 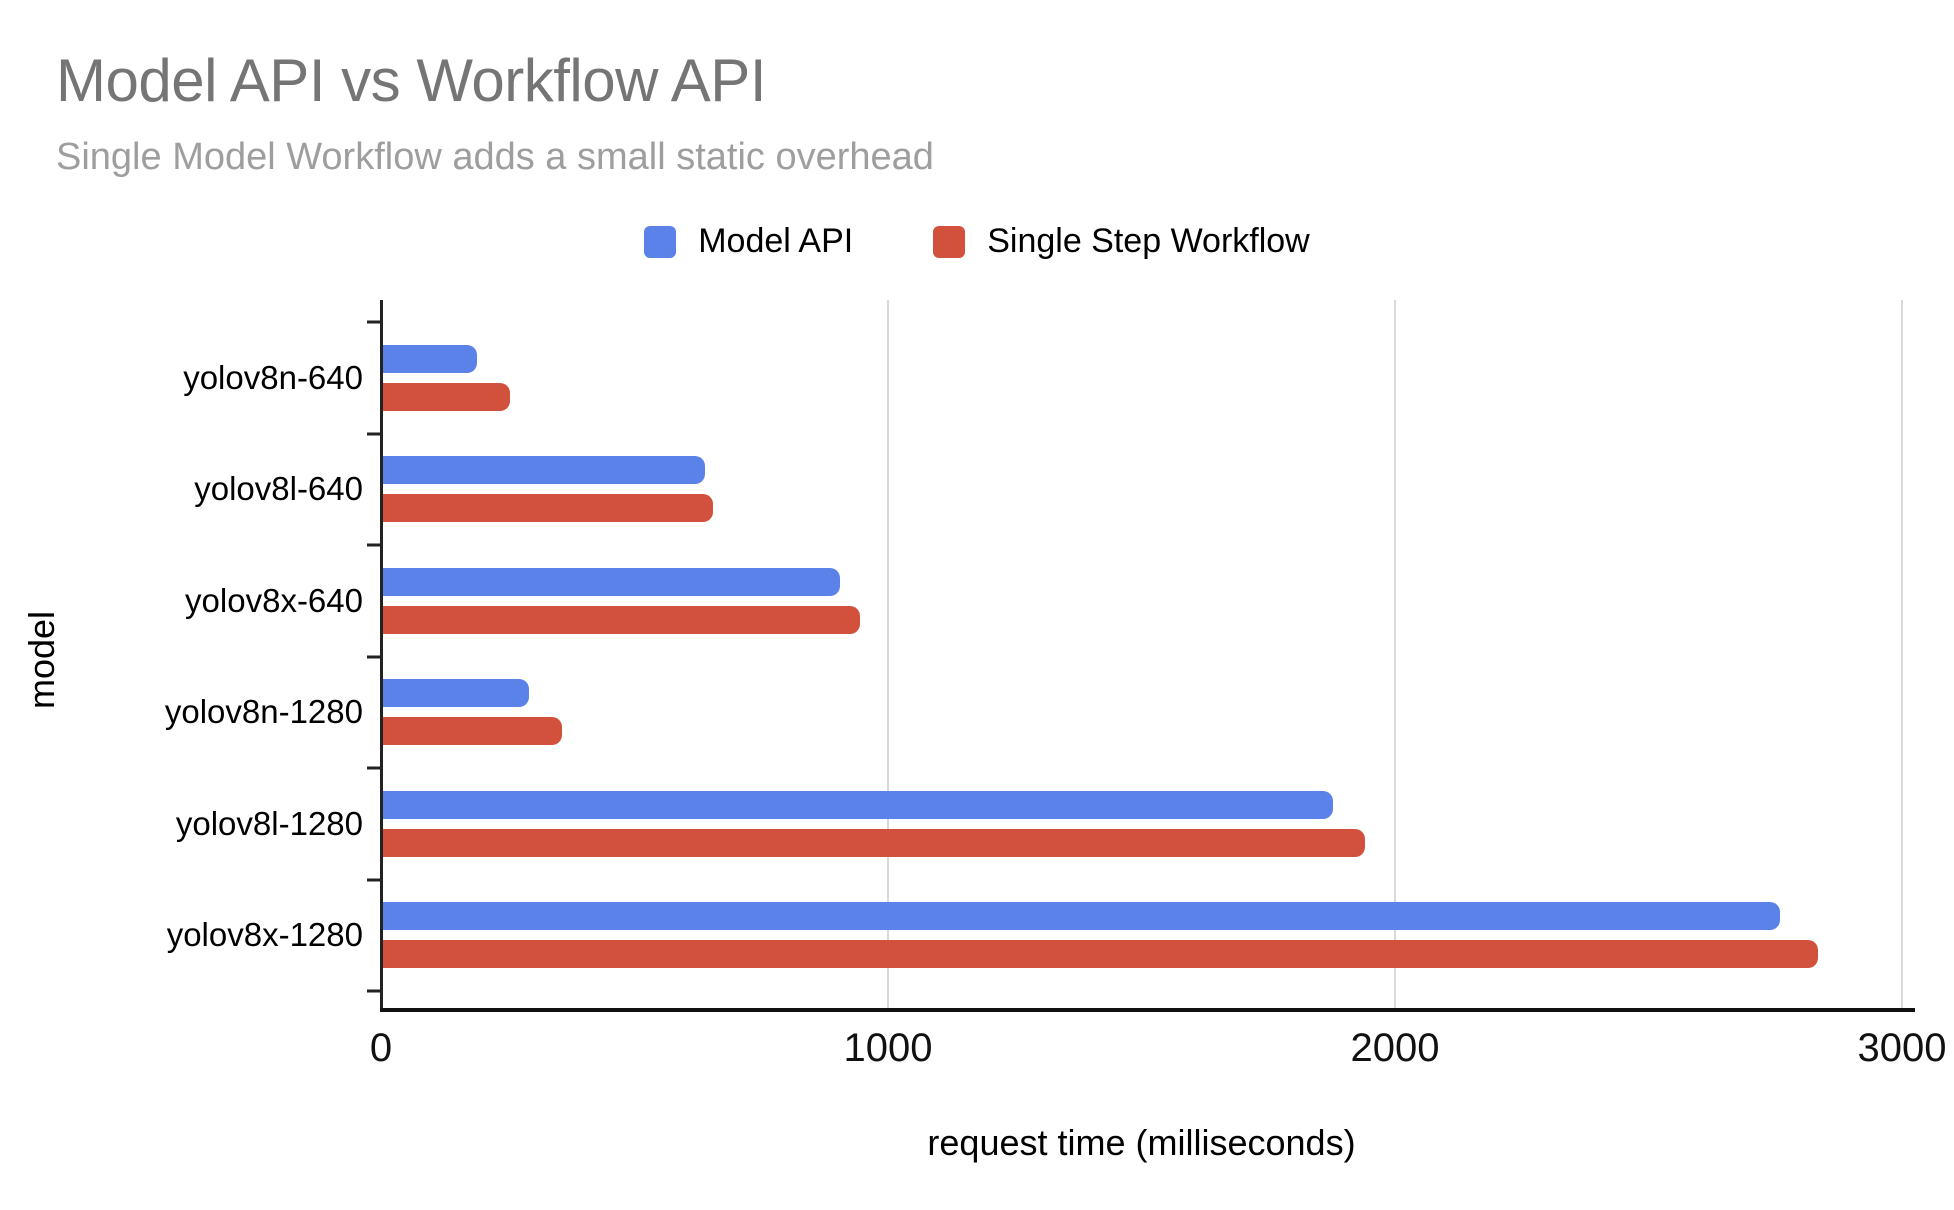 I want to click on category-row-yolov8l-640: yolov8l-640, so click(x=1048, y=490).